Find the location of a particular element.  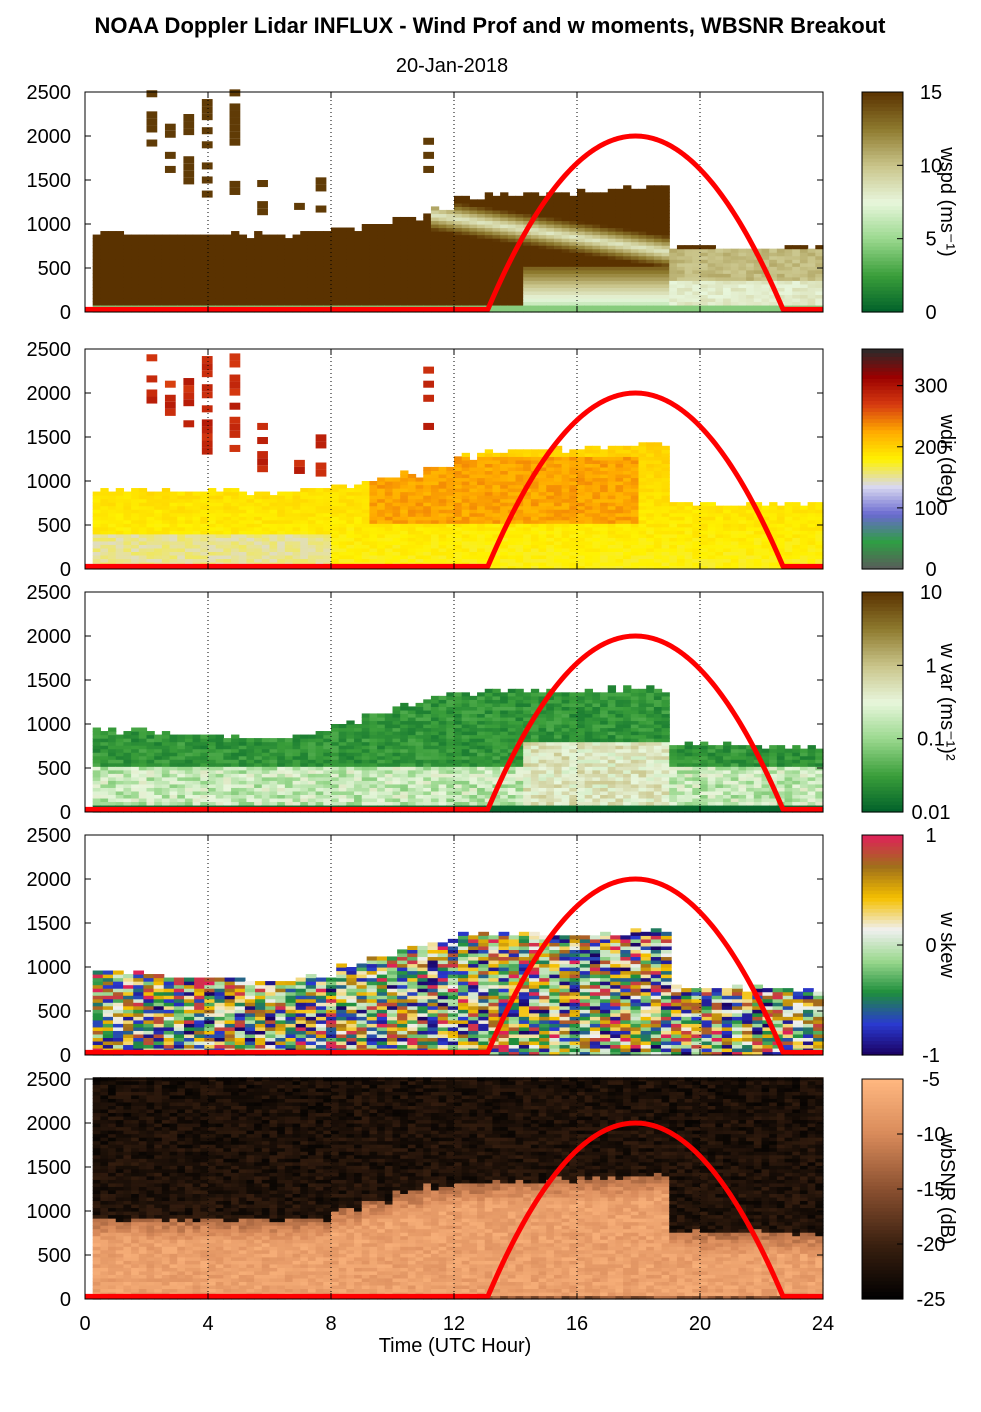

colorbar-segment is located at coordinates (882, 163).